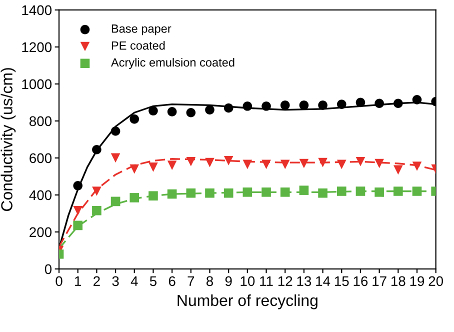 The width and height of the screenshot is (454, 332). Describe the element at coordinates (323, 281) in the screenshot. I see `x-tick-label: 14` at that location.